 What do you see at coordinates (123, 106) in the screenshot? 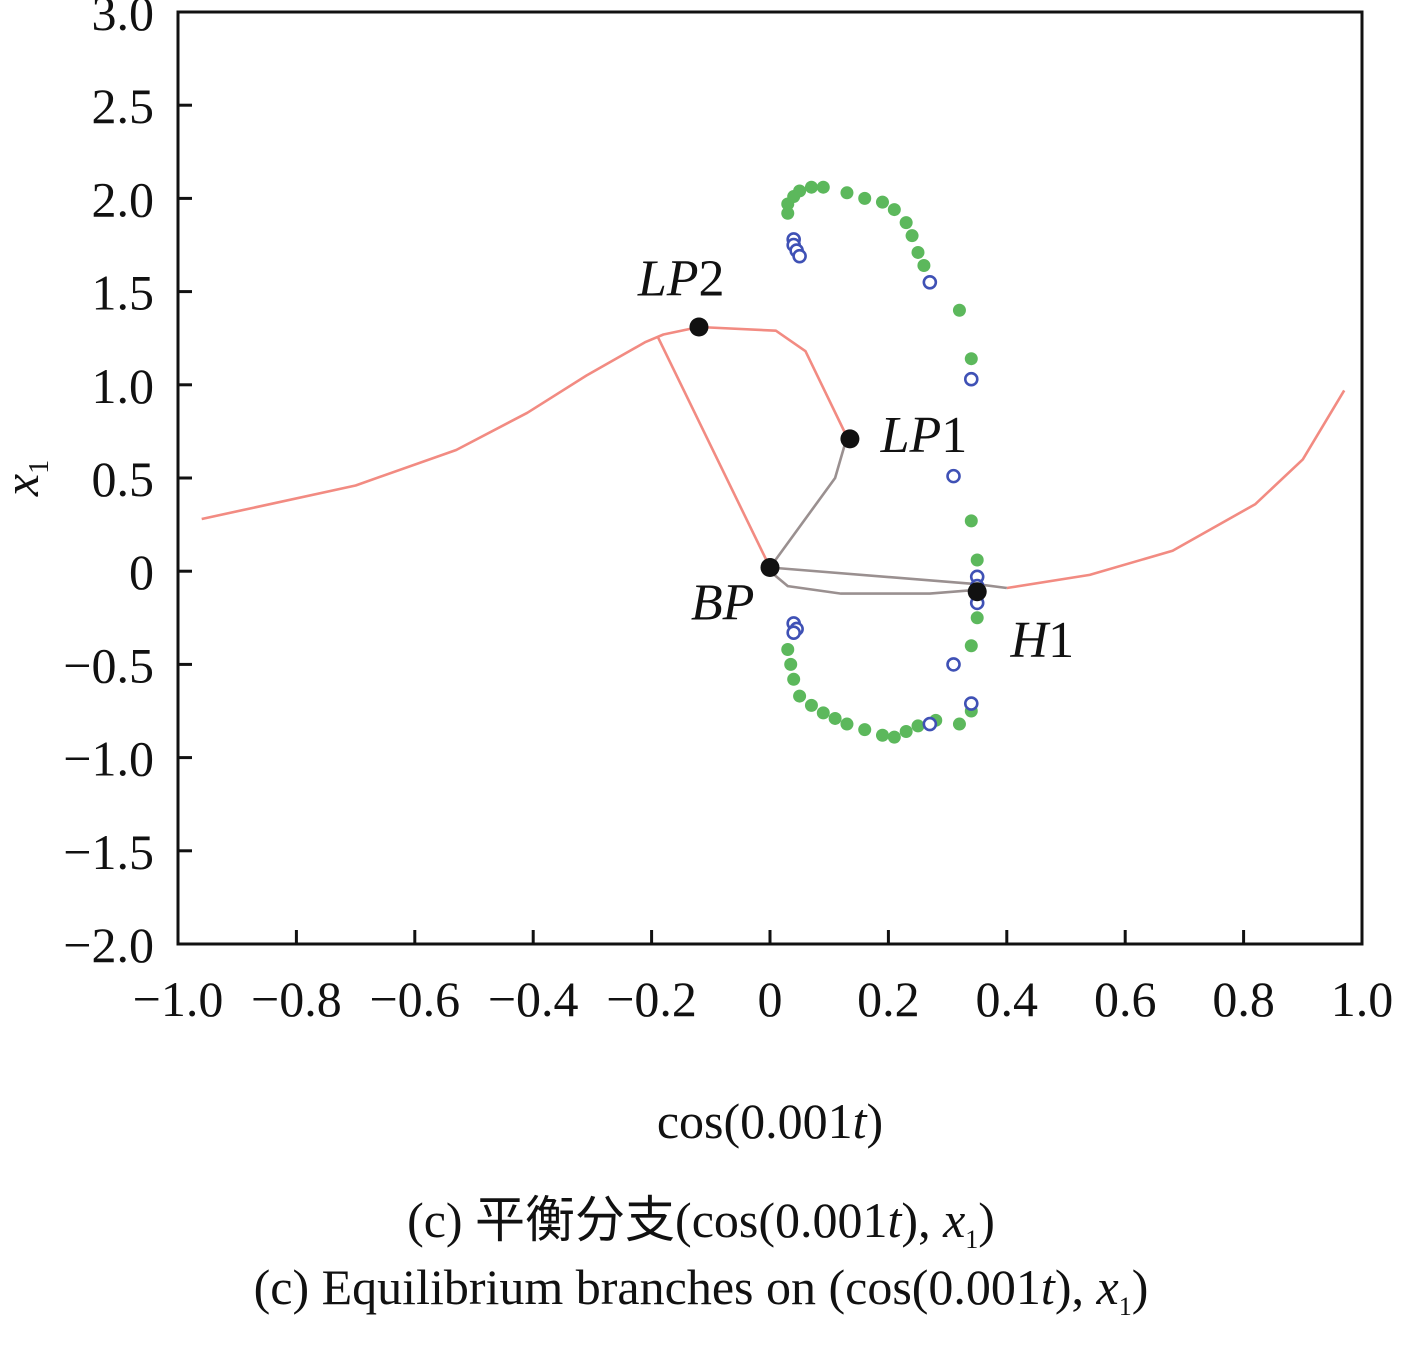
I see `y-tick-label: 2.5` at bounding box center [123, 106].